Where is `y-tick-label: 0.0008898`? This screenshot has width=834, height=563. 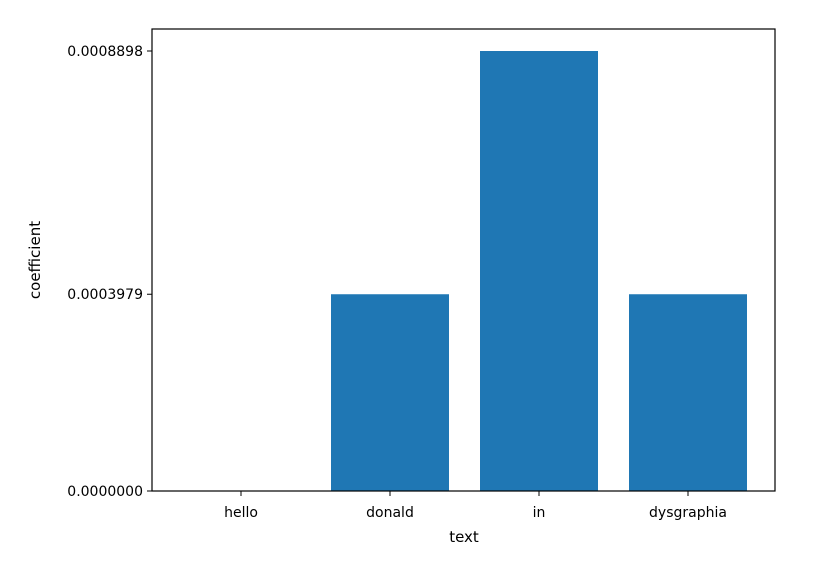 y-tick-label: 0.0008898 is located at coordinates (105, 52).